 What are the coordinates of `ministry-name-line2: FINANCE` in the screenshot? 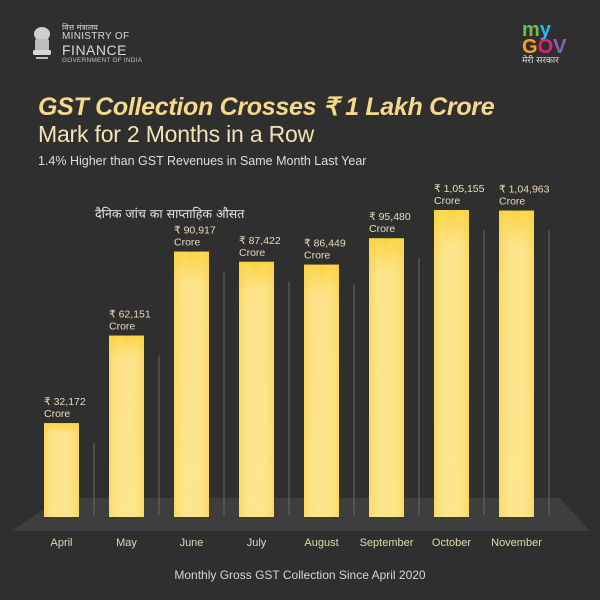 It's located at (94, 49).